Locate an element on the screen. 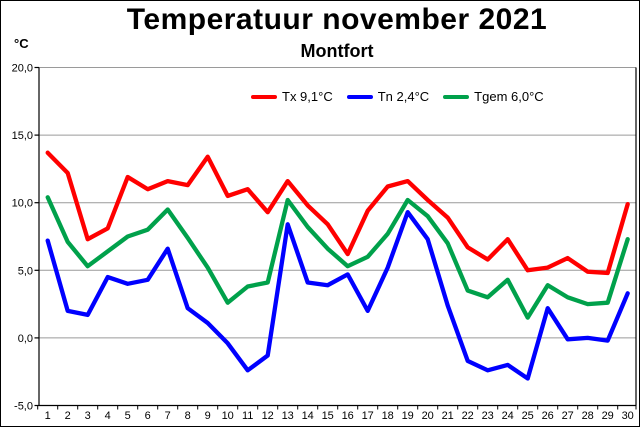  x-tick-label: 19 is located at coordinates (408, 416).